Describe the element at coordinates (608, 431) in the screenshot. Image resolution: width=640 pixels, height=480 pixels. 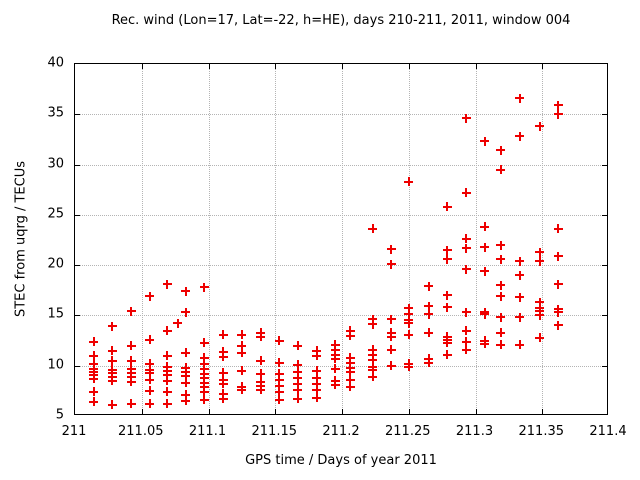
I see `x-tick-label: 211.4` at that location.